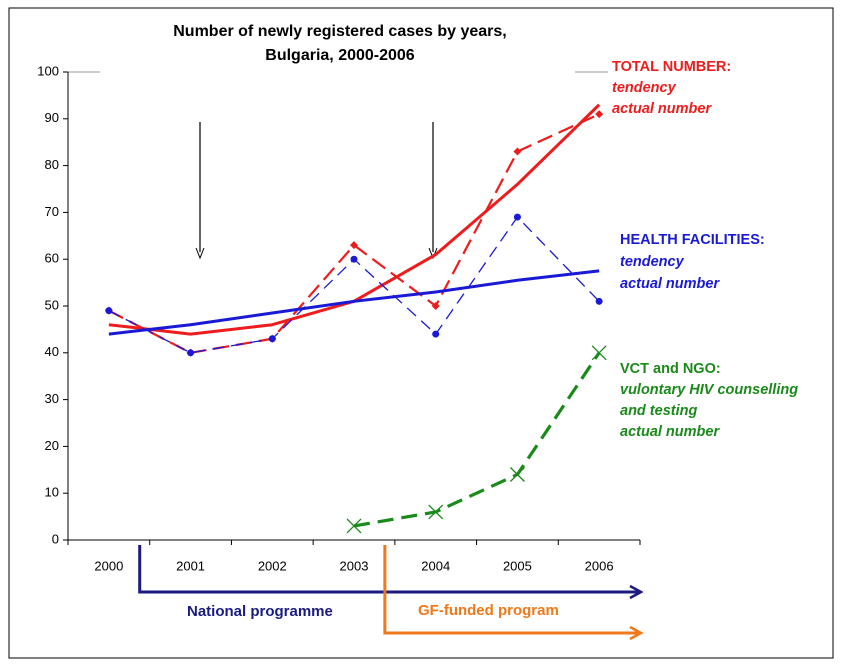  What do you see at coordinates (52, 304) in the screenshot?
I see `y-tick-label: 50` at bounding box center [52, 304].